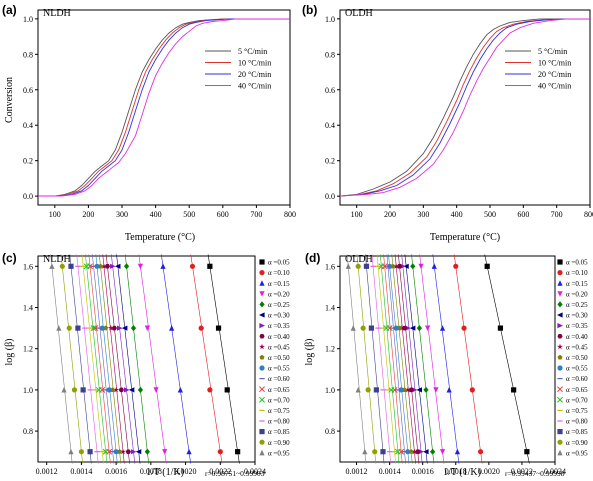 The width and height of the screenshot is (593, 481). I want to click on y-tick-label-a: 1.0, so click(28, 19).